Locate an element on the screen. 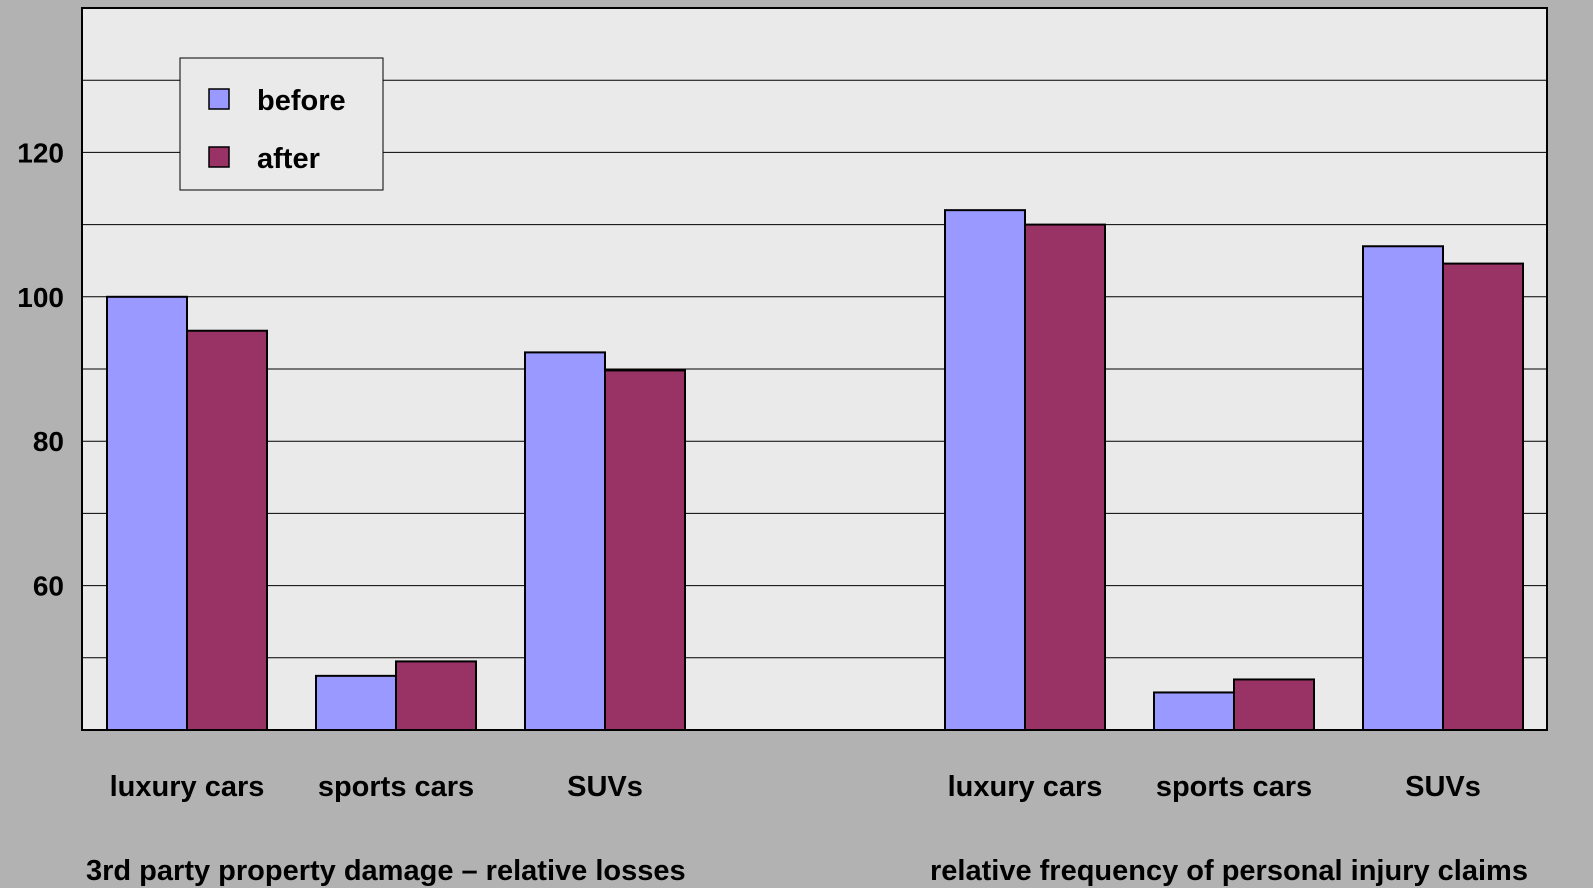 The width and height of the screenshot is (1593, 888). y-tick-label: 80 is located at coordinates (48, 441).